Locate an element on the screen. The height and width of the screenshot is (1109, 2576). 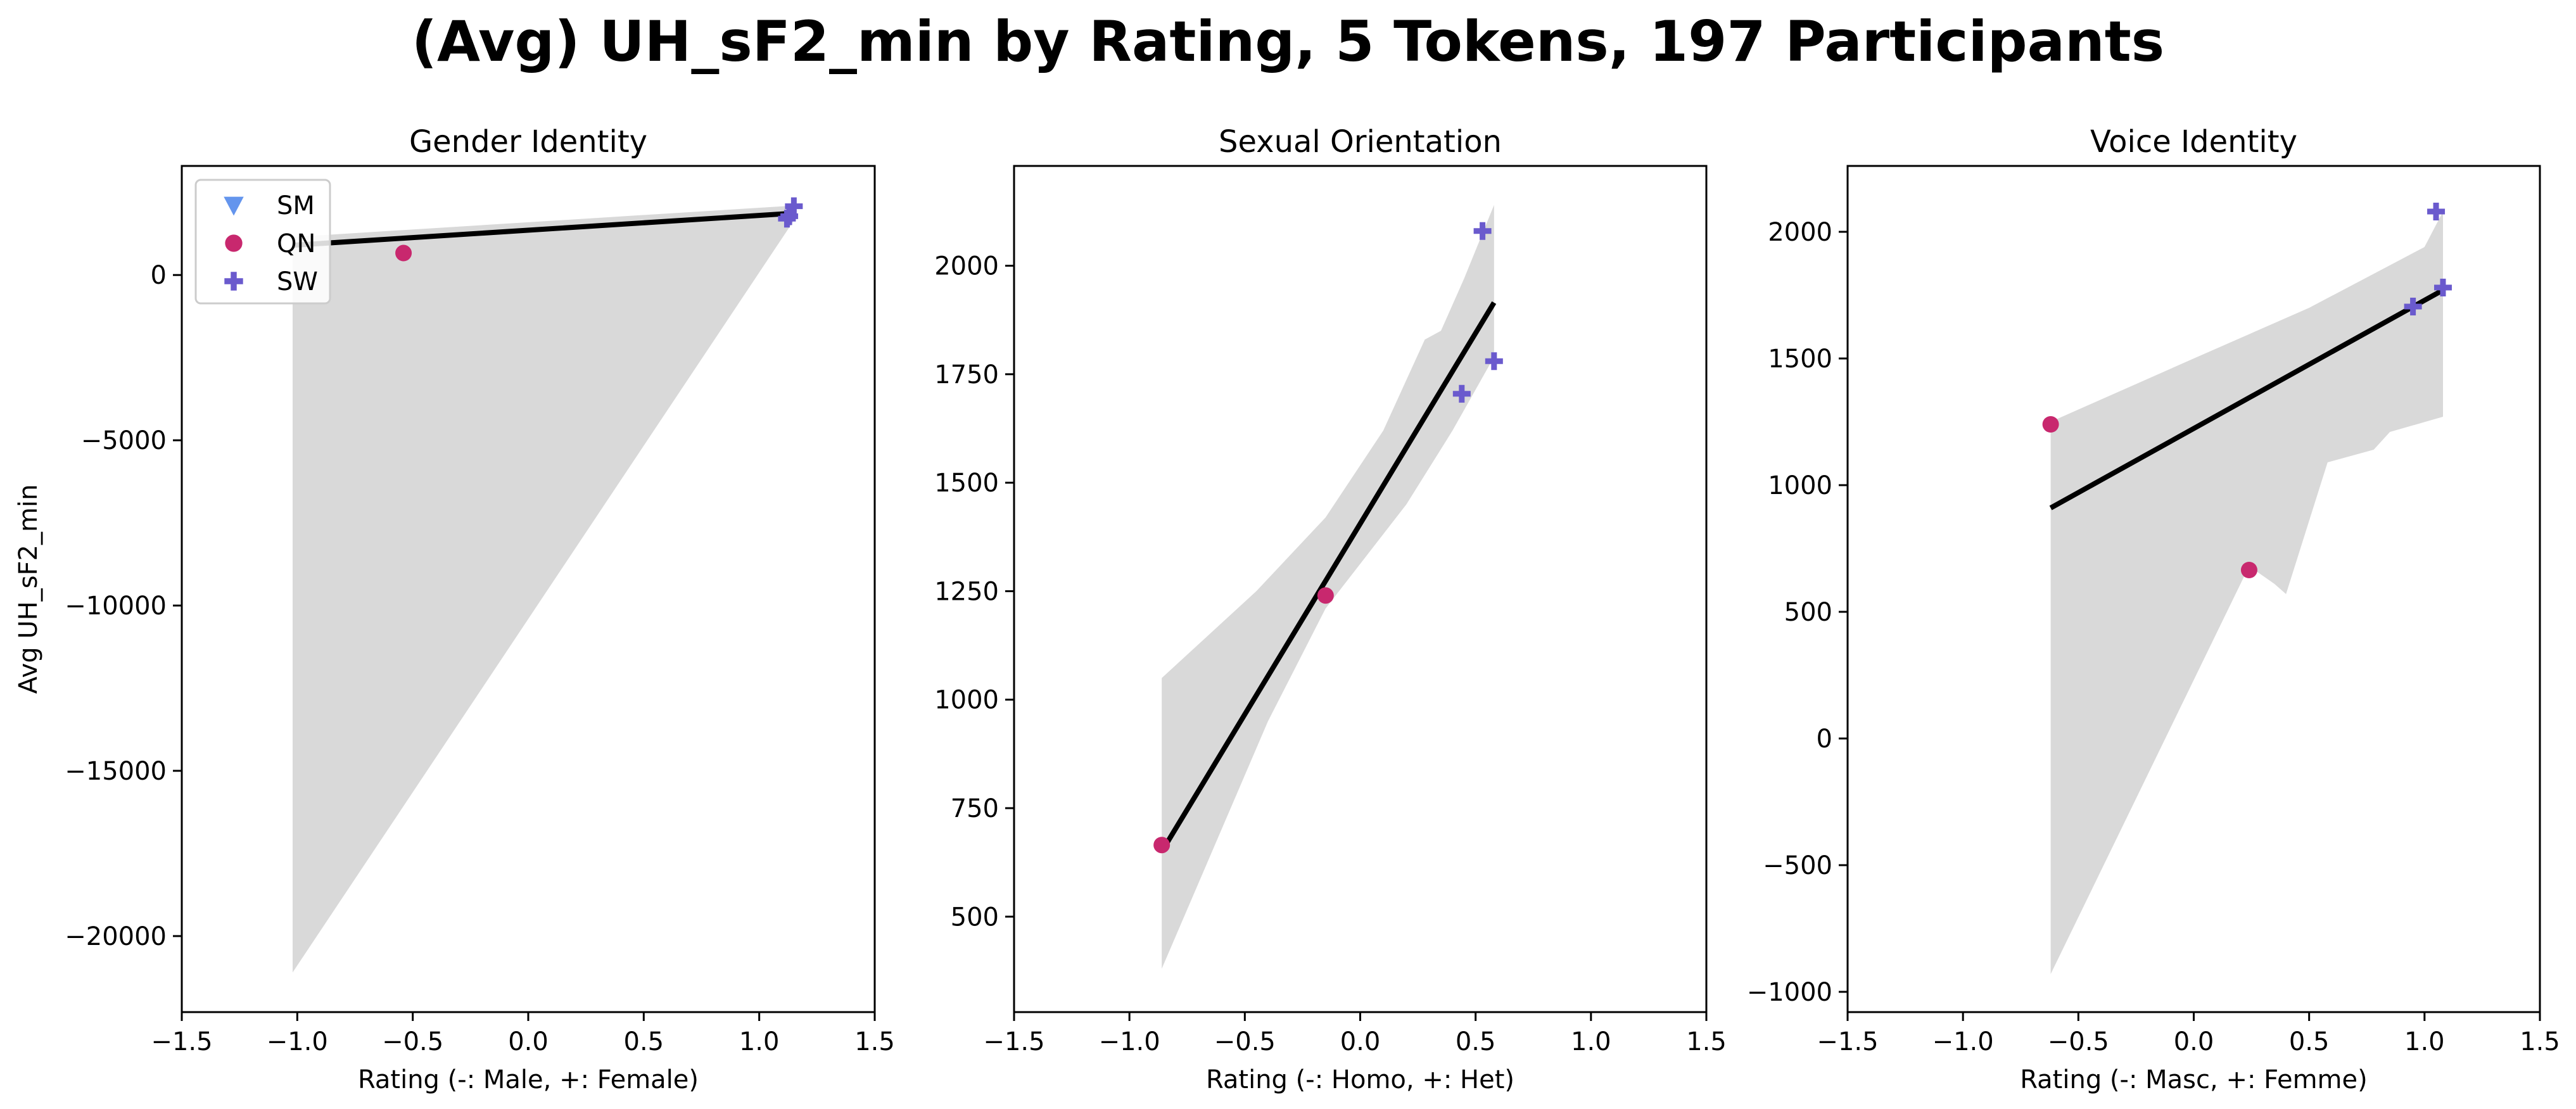
legend-box is located at coordinates (262, 242).